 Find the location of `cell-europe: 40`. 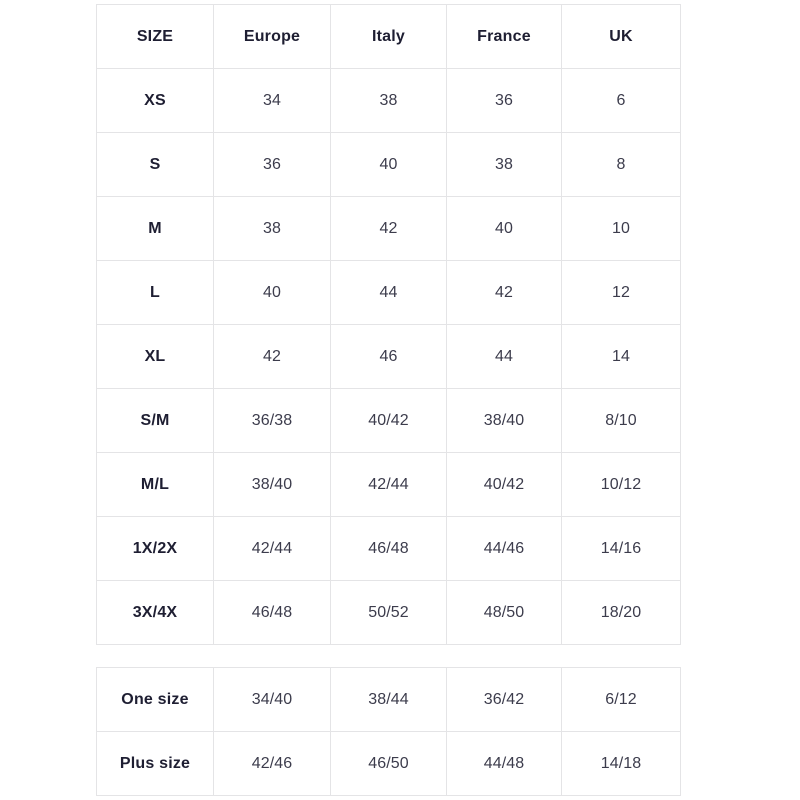

cell-europe: 40 is located at coordinates (272, 292).